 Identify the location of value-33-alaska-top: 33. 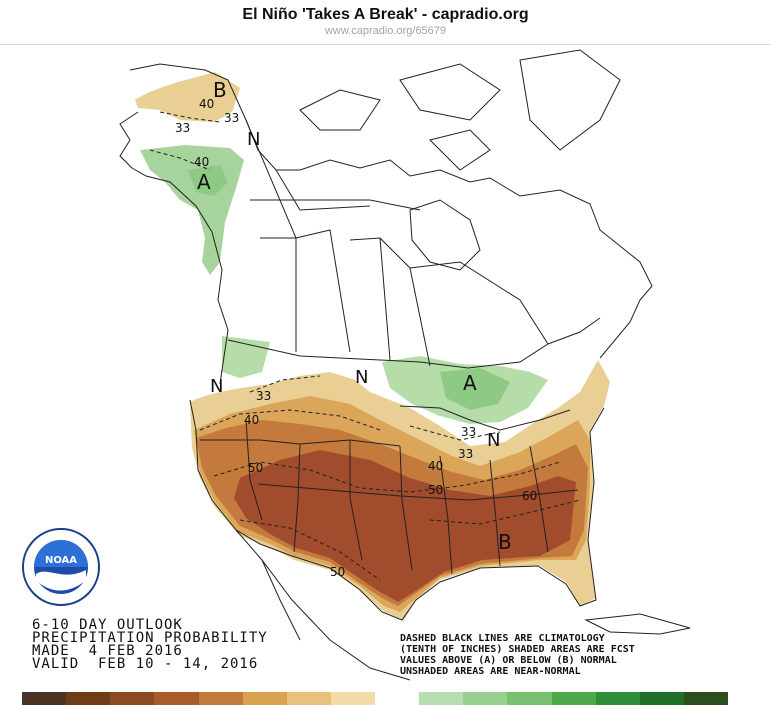
(231, 118).